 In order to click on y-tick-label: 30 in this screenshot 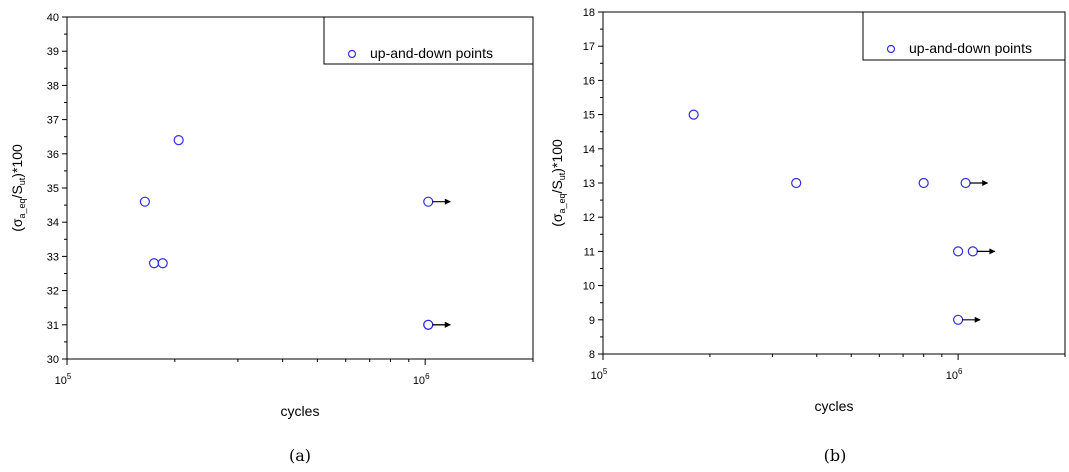, I will do `click(53, 360)`.